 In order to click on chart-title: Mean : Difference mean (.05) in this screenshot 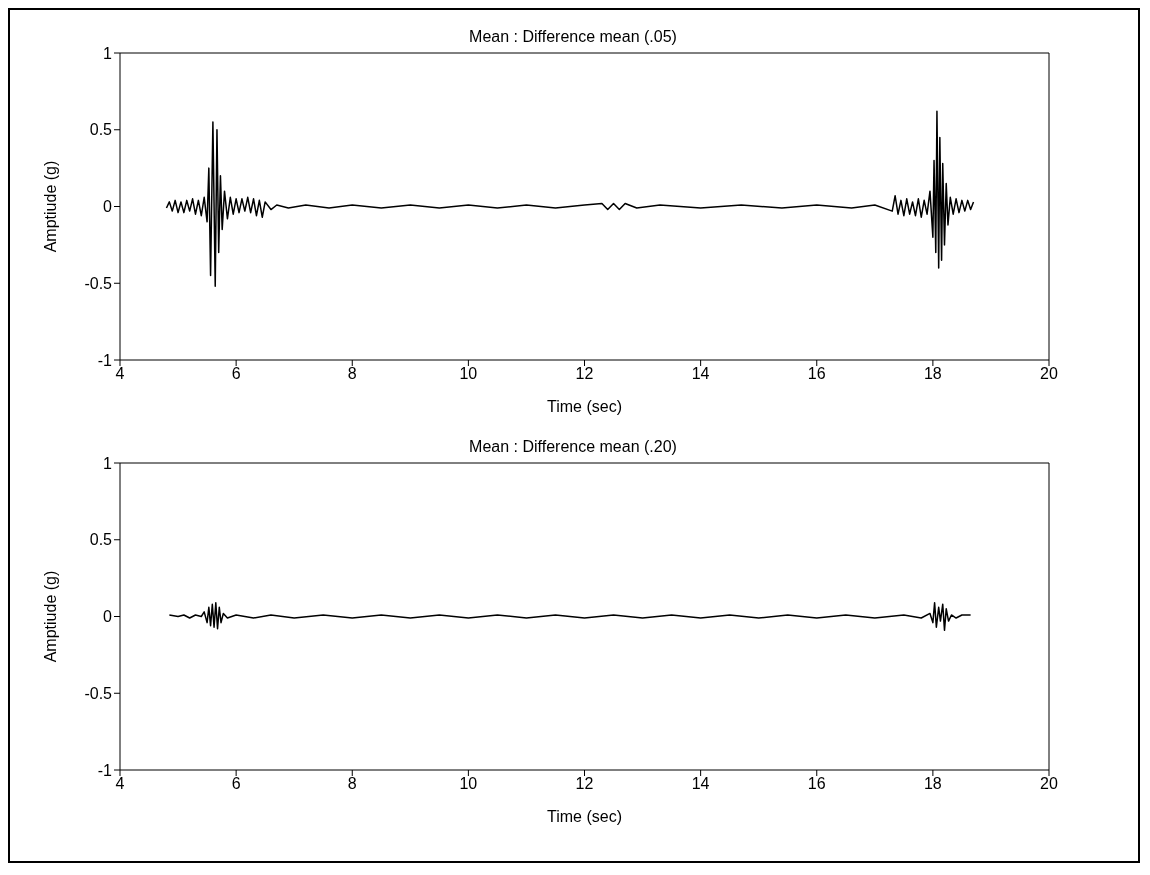, I will do `click(573, 37)`.